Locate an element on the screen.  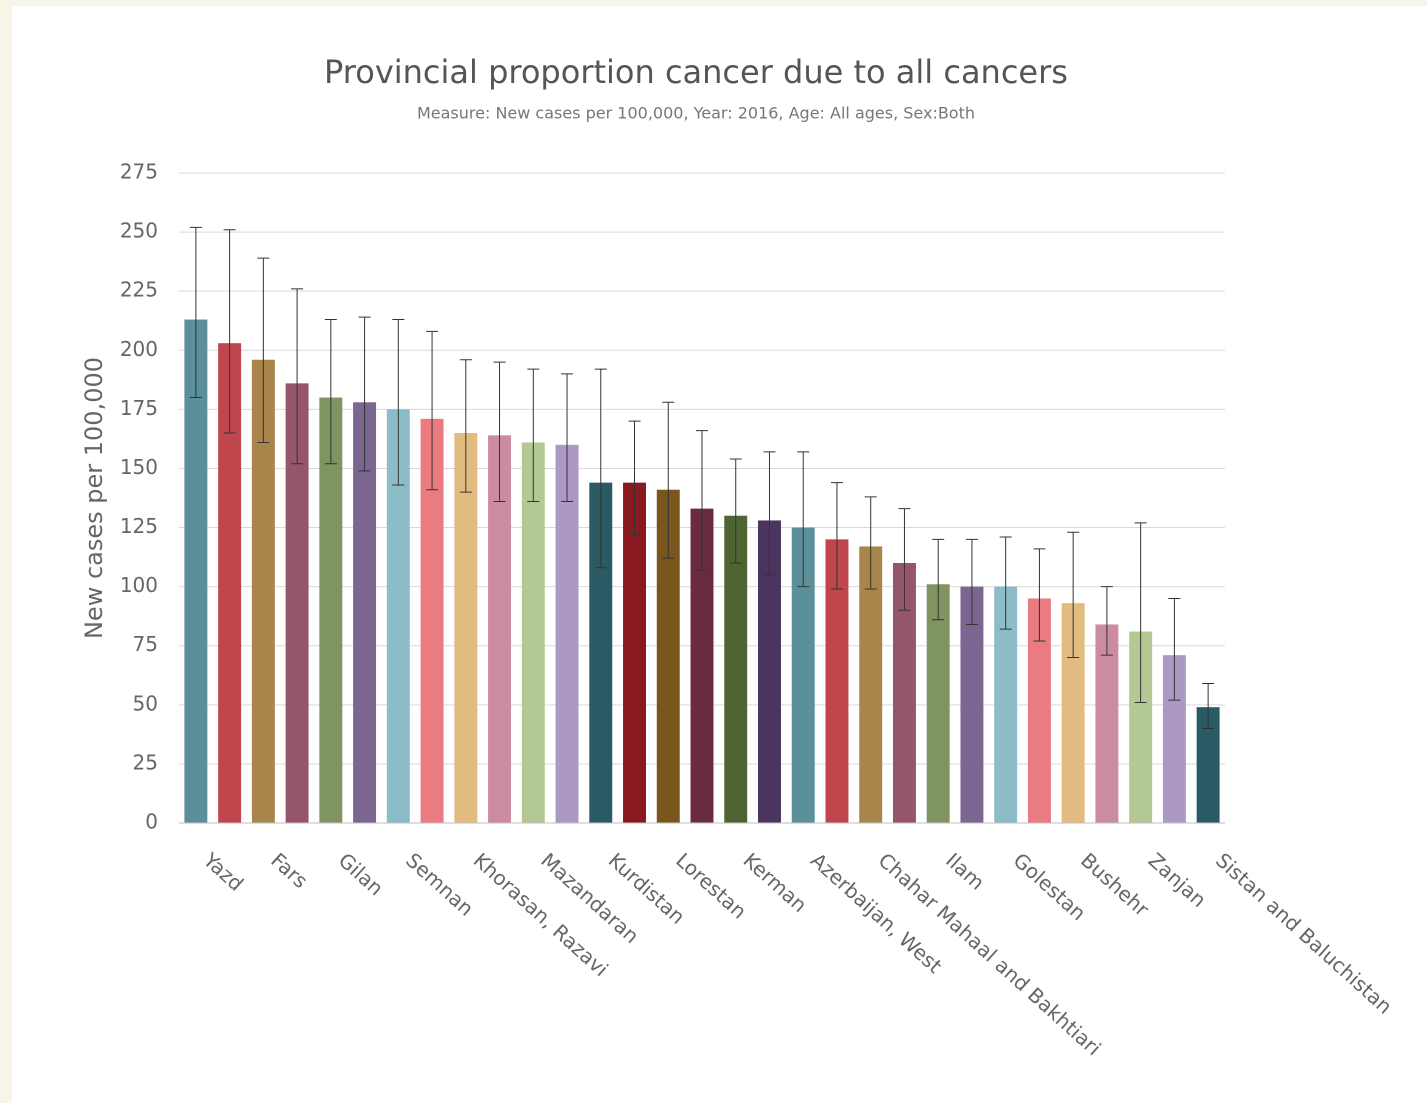
y-tick-label: 200 is located at coordinates (139, 349).